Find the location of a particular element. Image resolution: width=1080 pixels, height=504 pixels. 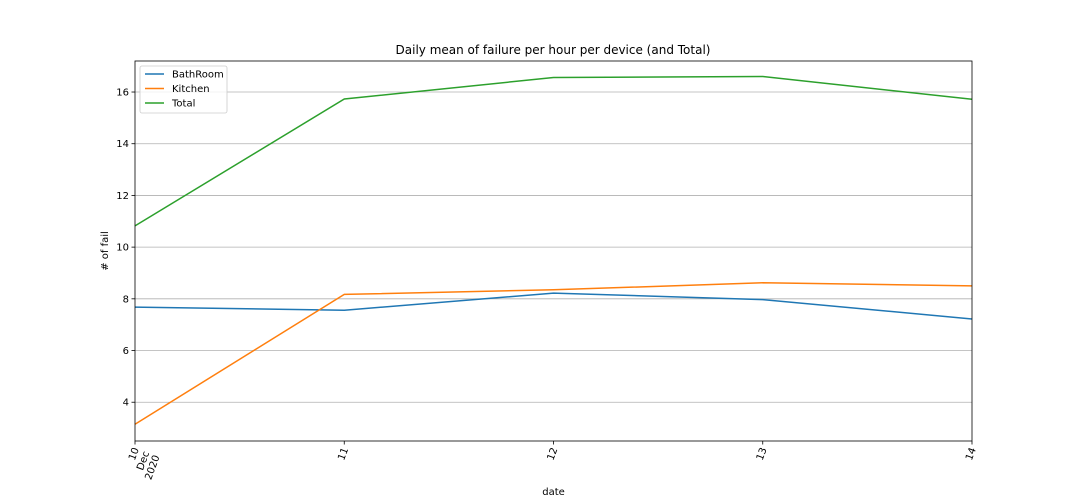

x-tick-label: 12 is located at coordinates (553, 454).